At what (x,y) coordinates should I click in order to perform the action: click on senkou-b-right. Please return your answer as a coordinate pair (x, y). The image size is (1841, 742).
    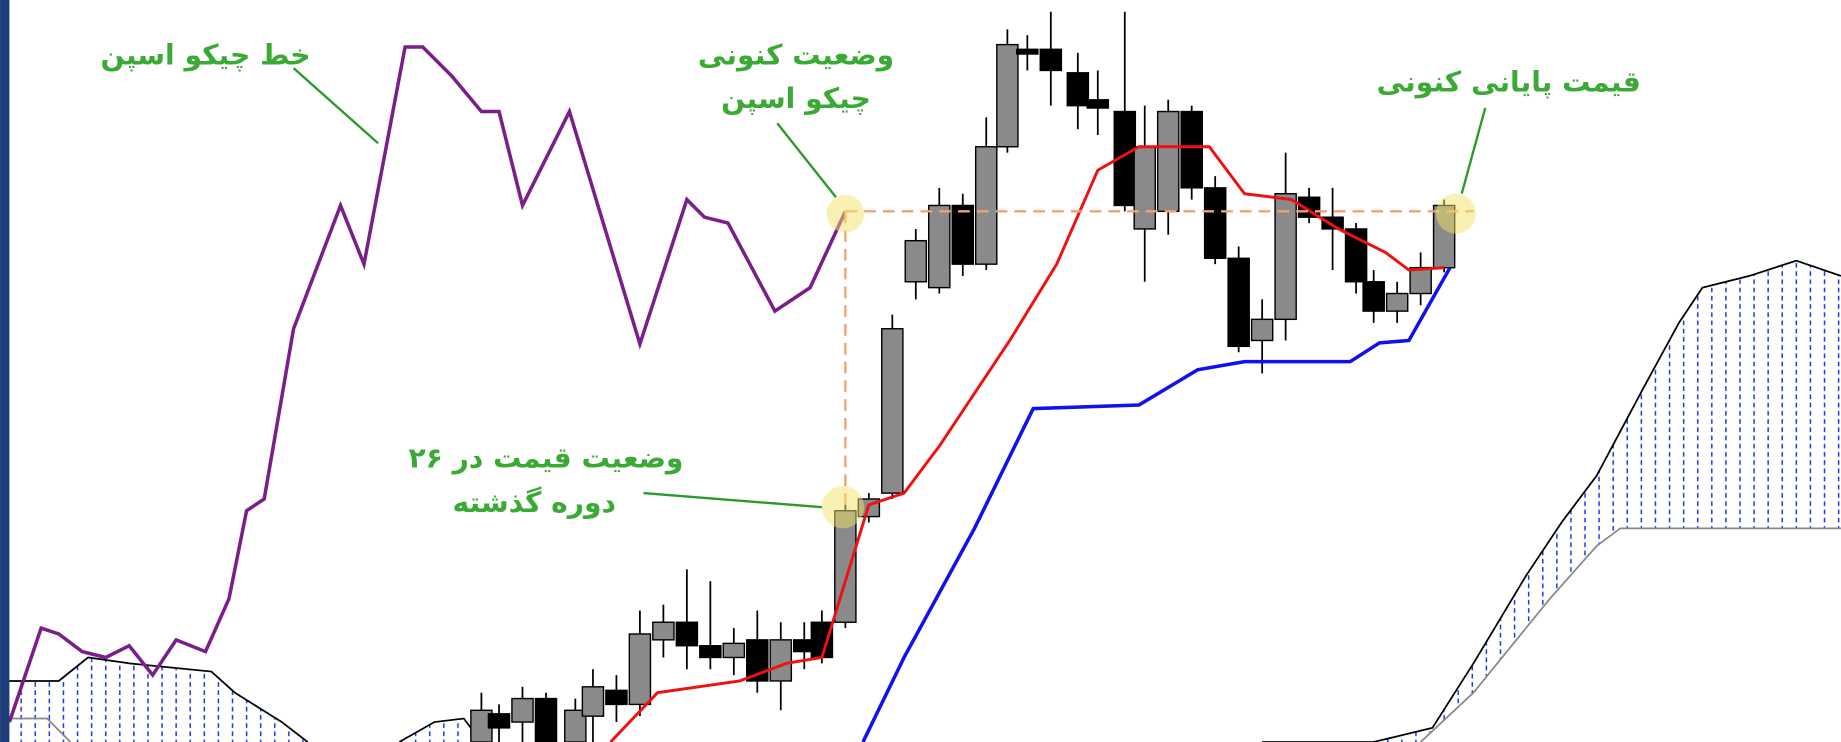
    Looking at the image, I should click on (1630, 634).